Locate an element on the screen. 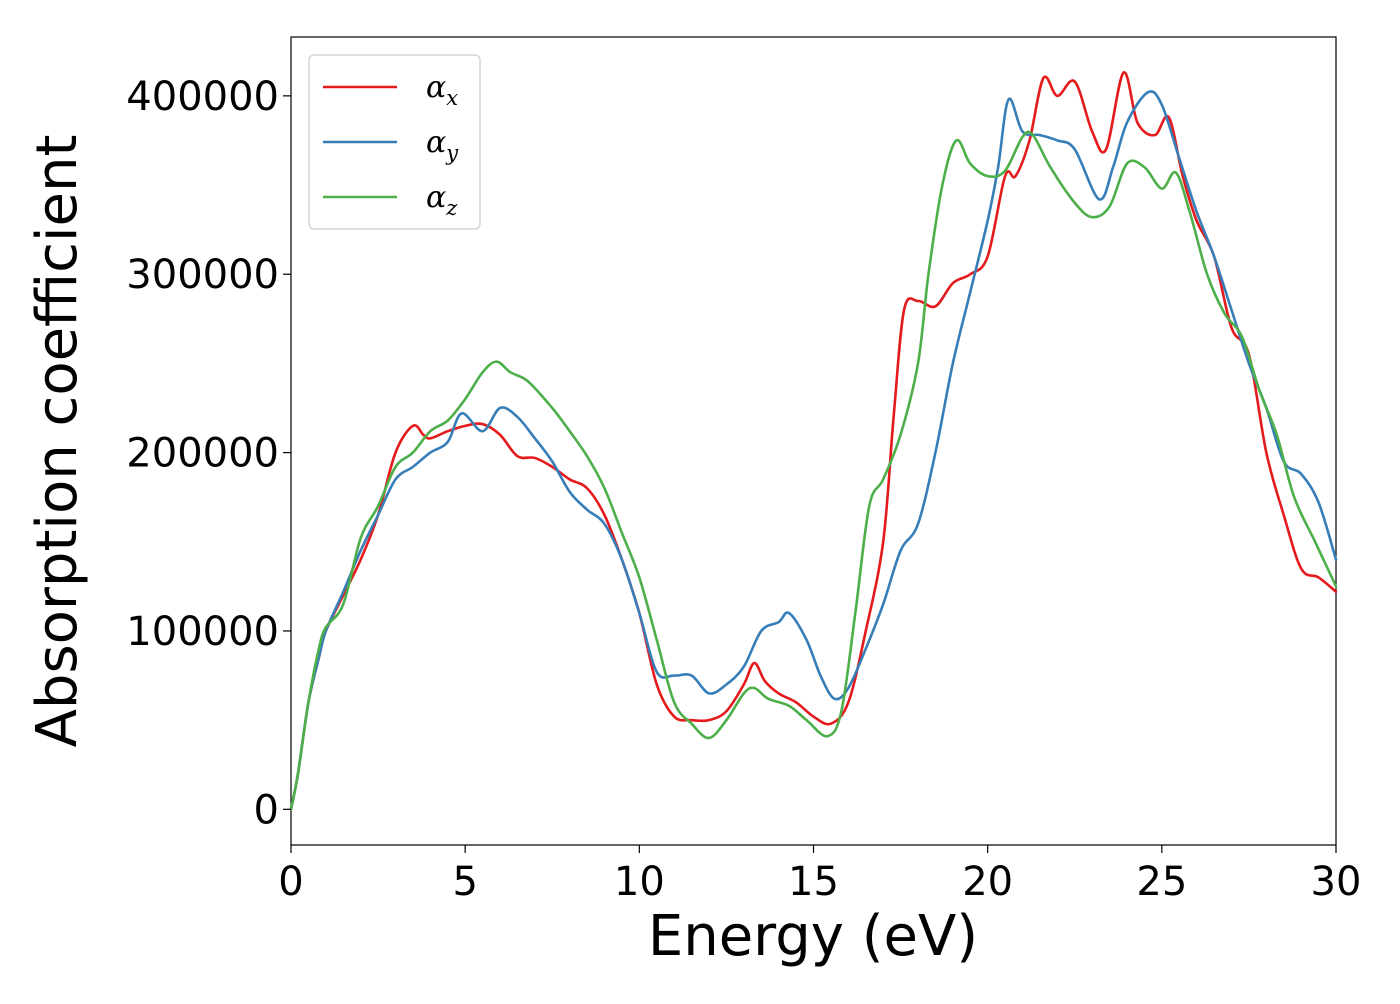  y-tick-label: 300000 is located at coordinates (202, 275).